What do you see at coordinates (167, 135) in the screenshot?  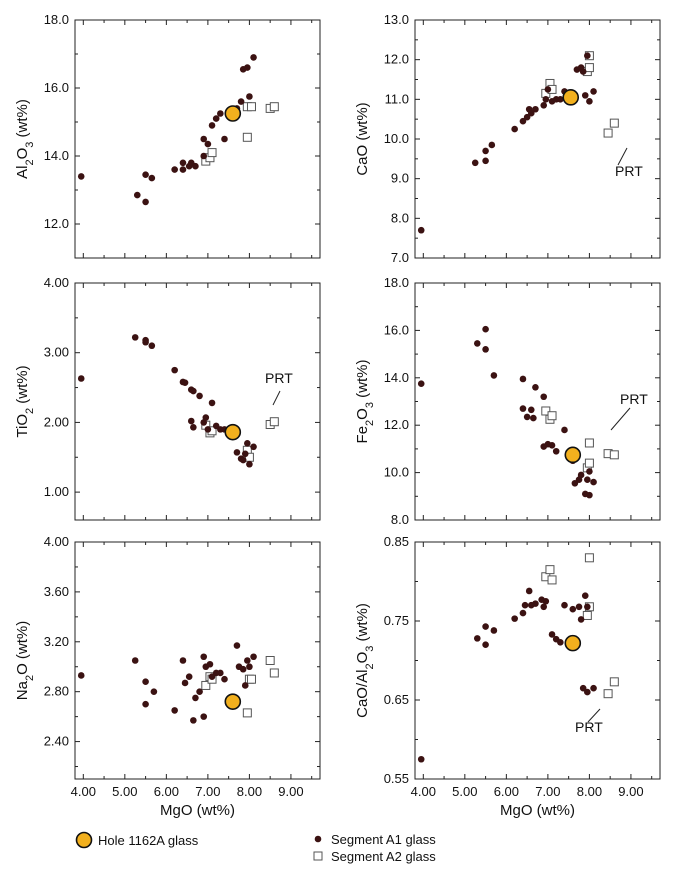 I see `panel-al2o3: 12.0 14.0 16.0 18.0 Al2O3 (wt%)` at bounding box center [167, 135].